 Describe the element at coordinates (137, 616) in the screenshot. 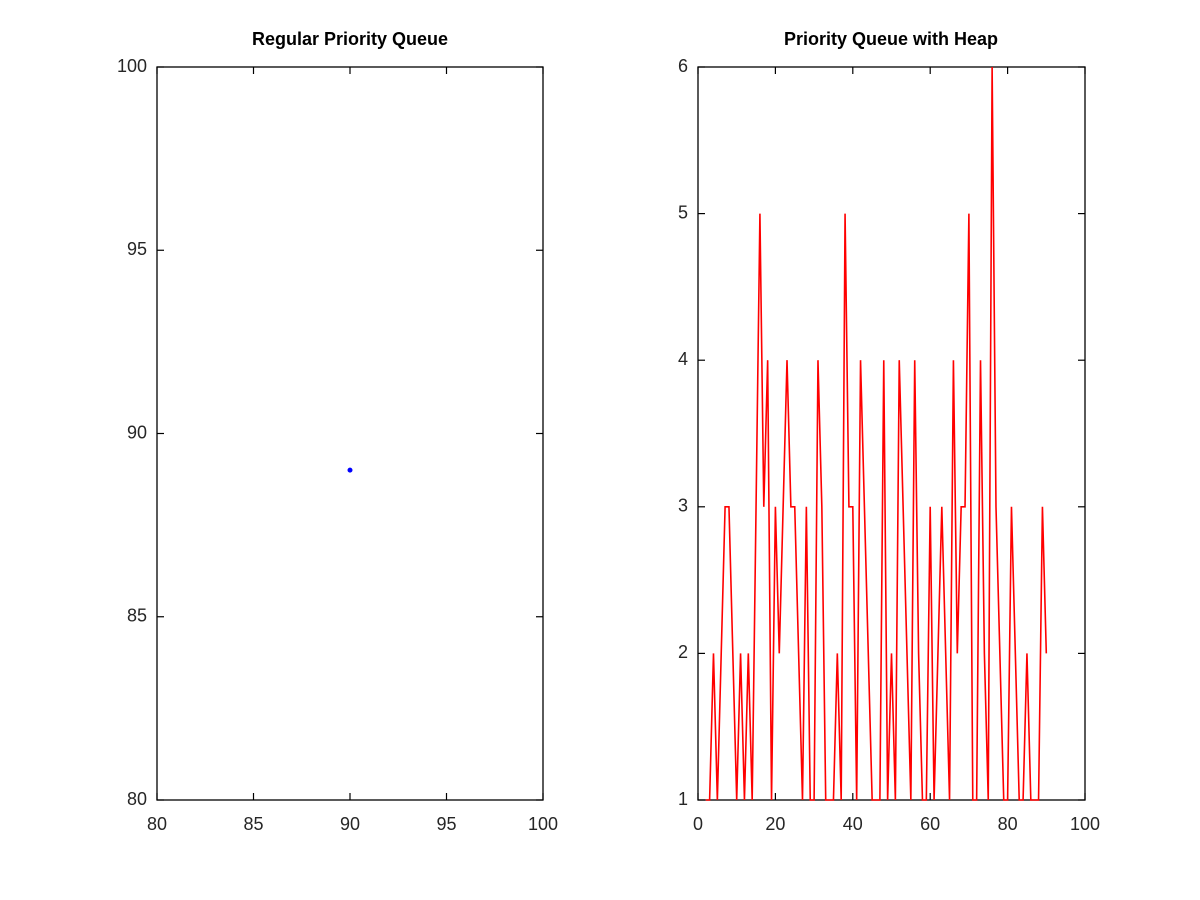

I see `y-tick-label: 85` at that location.